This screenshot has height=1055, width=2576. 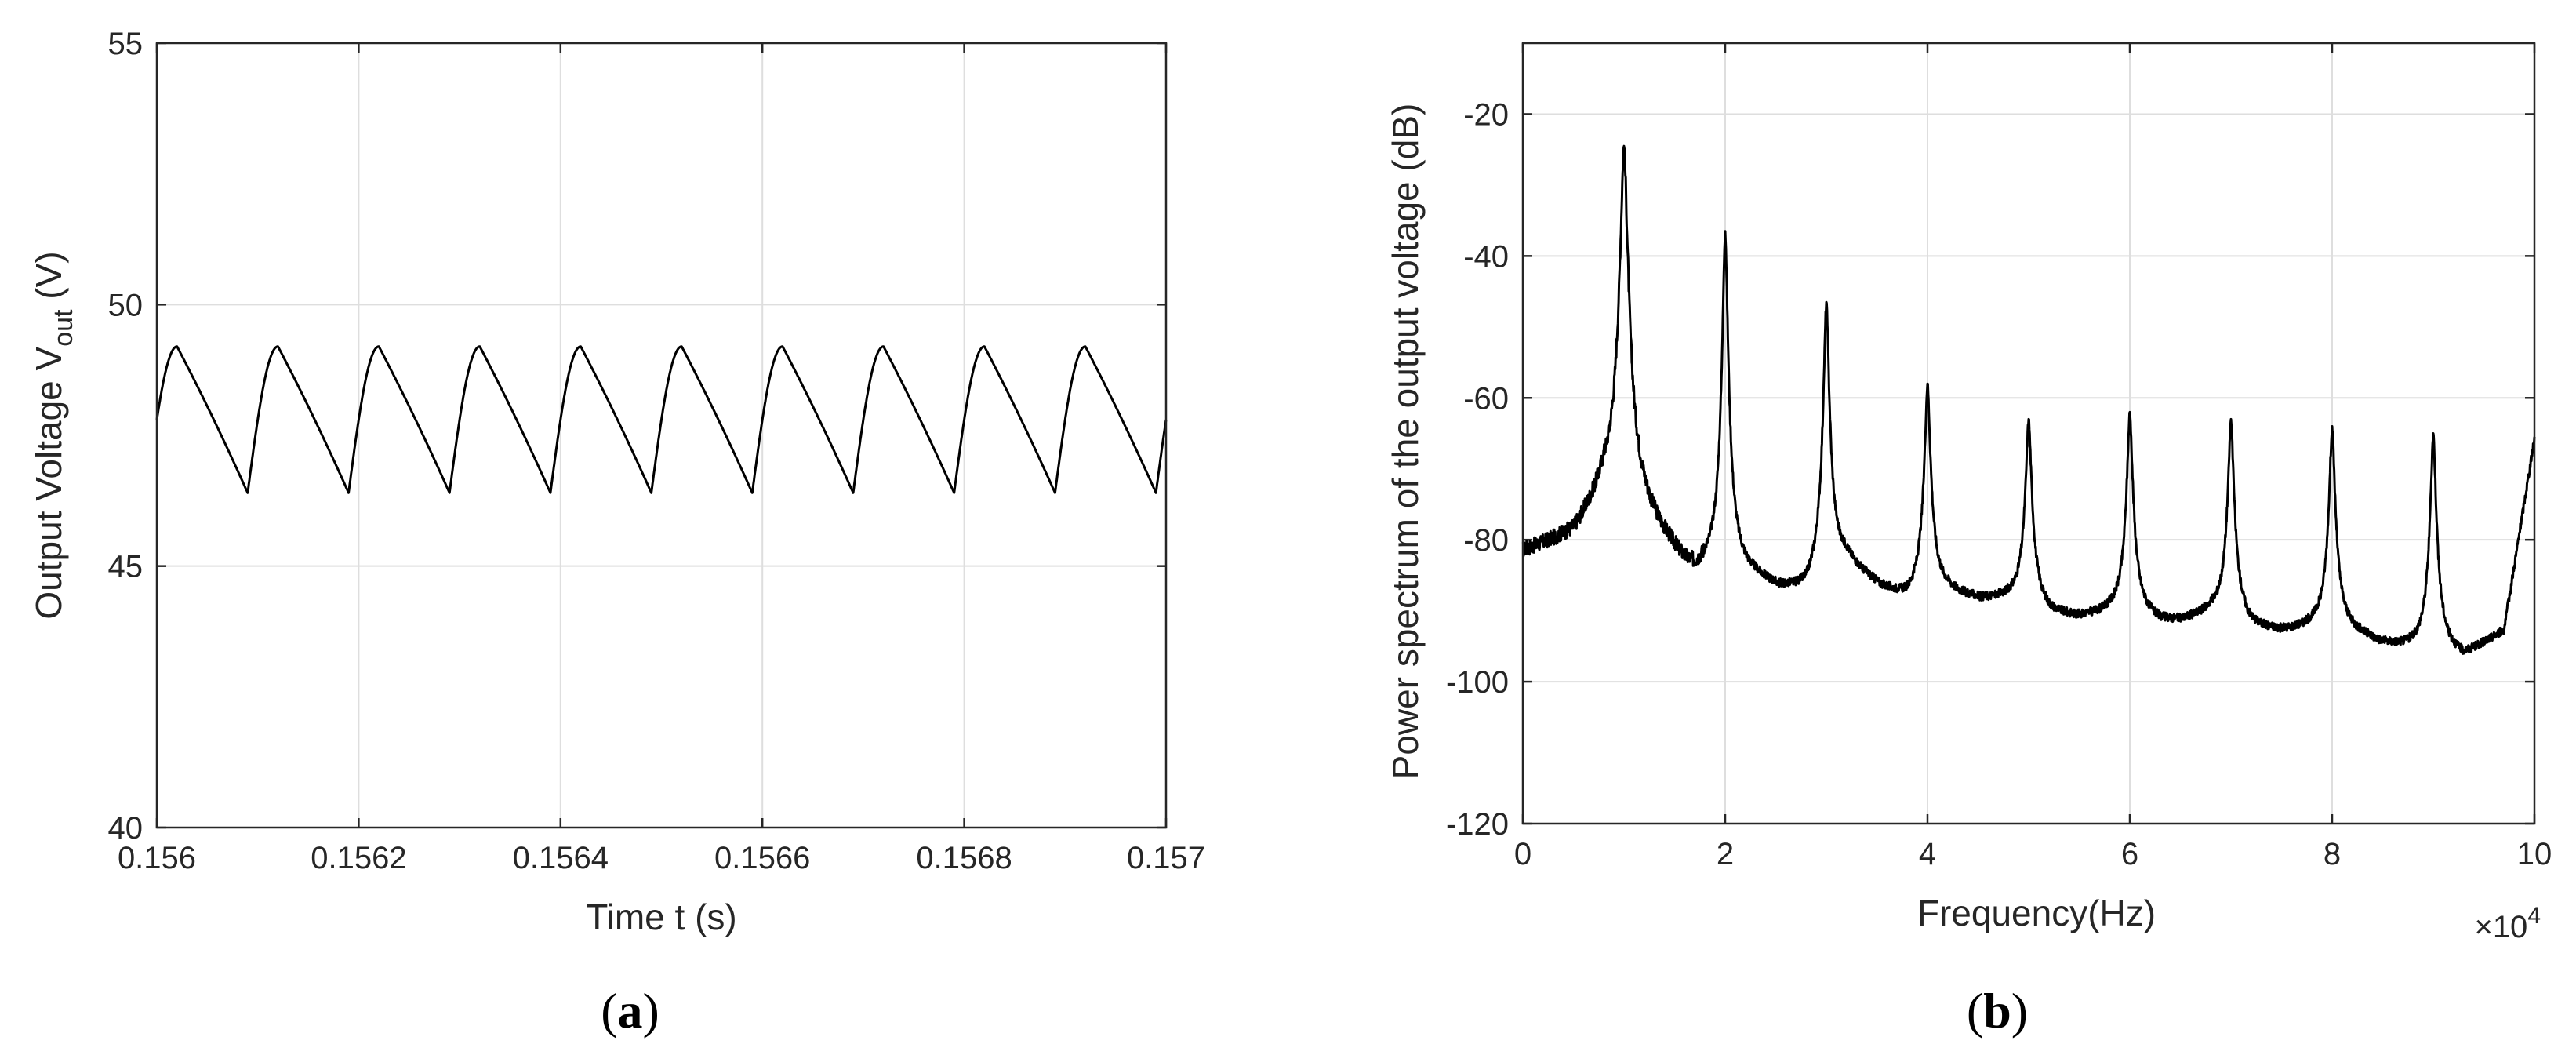 What do you see at coordinates (1725, 854) in the screenshot?
I see `x-tick-label: 2` at bounding box center [1725, 854].